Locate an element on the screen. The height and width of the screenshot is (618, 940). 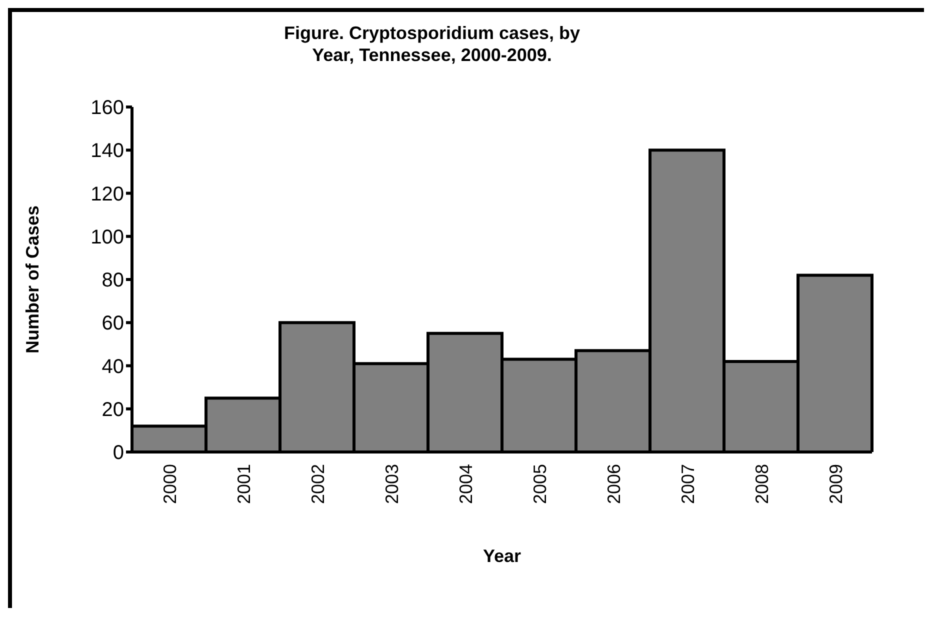
y-tick-label: 60 is located at coordinates (113, 323).